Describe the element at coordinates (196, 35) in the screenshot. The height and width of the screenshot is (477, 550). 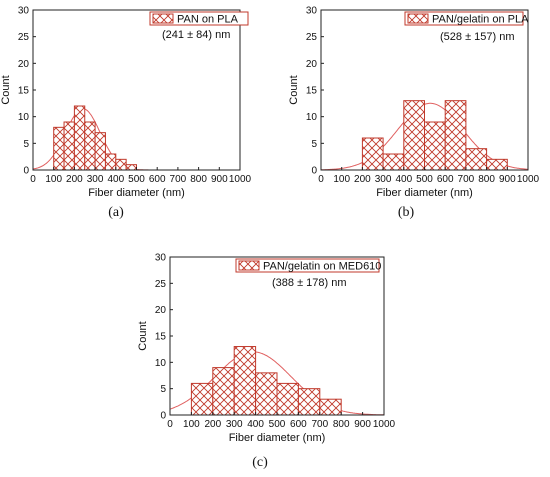
I see `mean-sd-annotation: (241 ± 84) nm` at that location.